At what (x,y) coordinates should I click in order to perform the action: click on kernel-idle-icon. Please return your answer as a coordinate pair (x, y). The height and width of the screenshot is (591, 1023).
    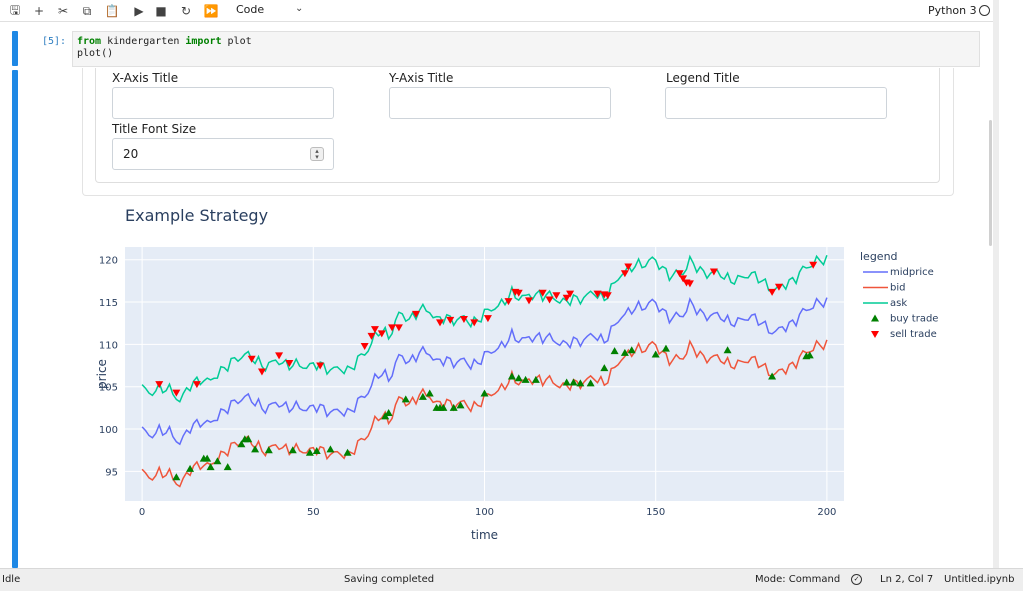
    Looking at the image, I should click on (984, 10).